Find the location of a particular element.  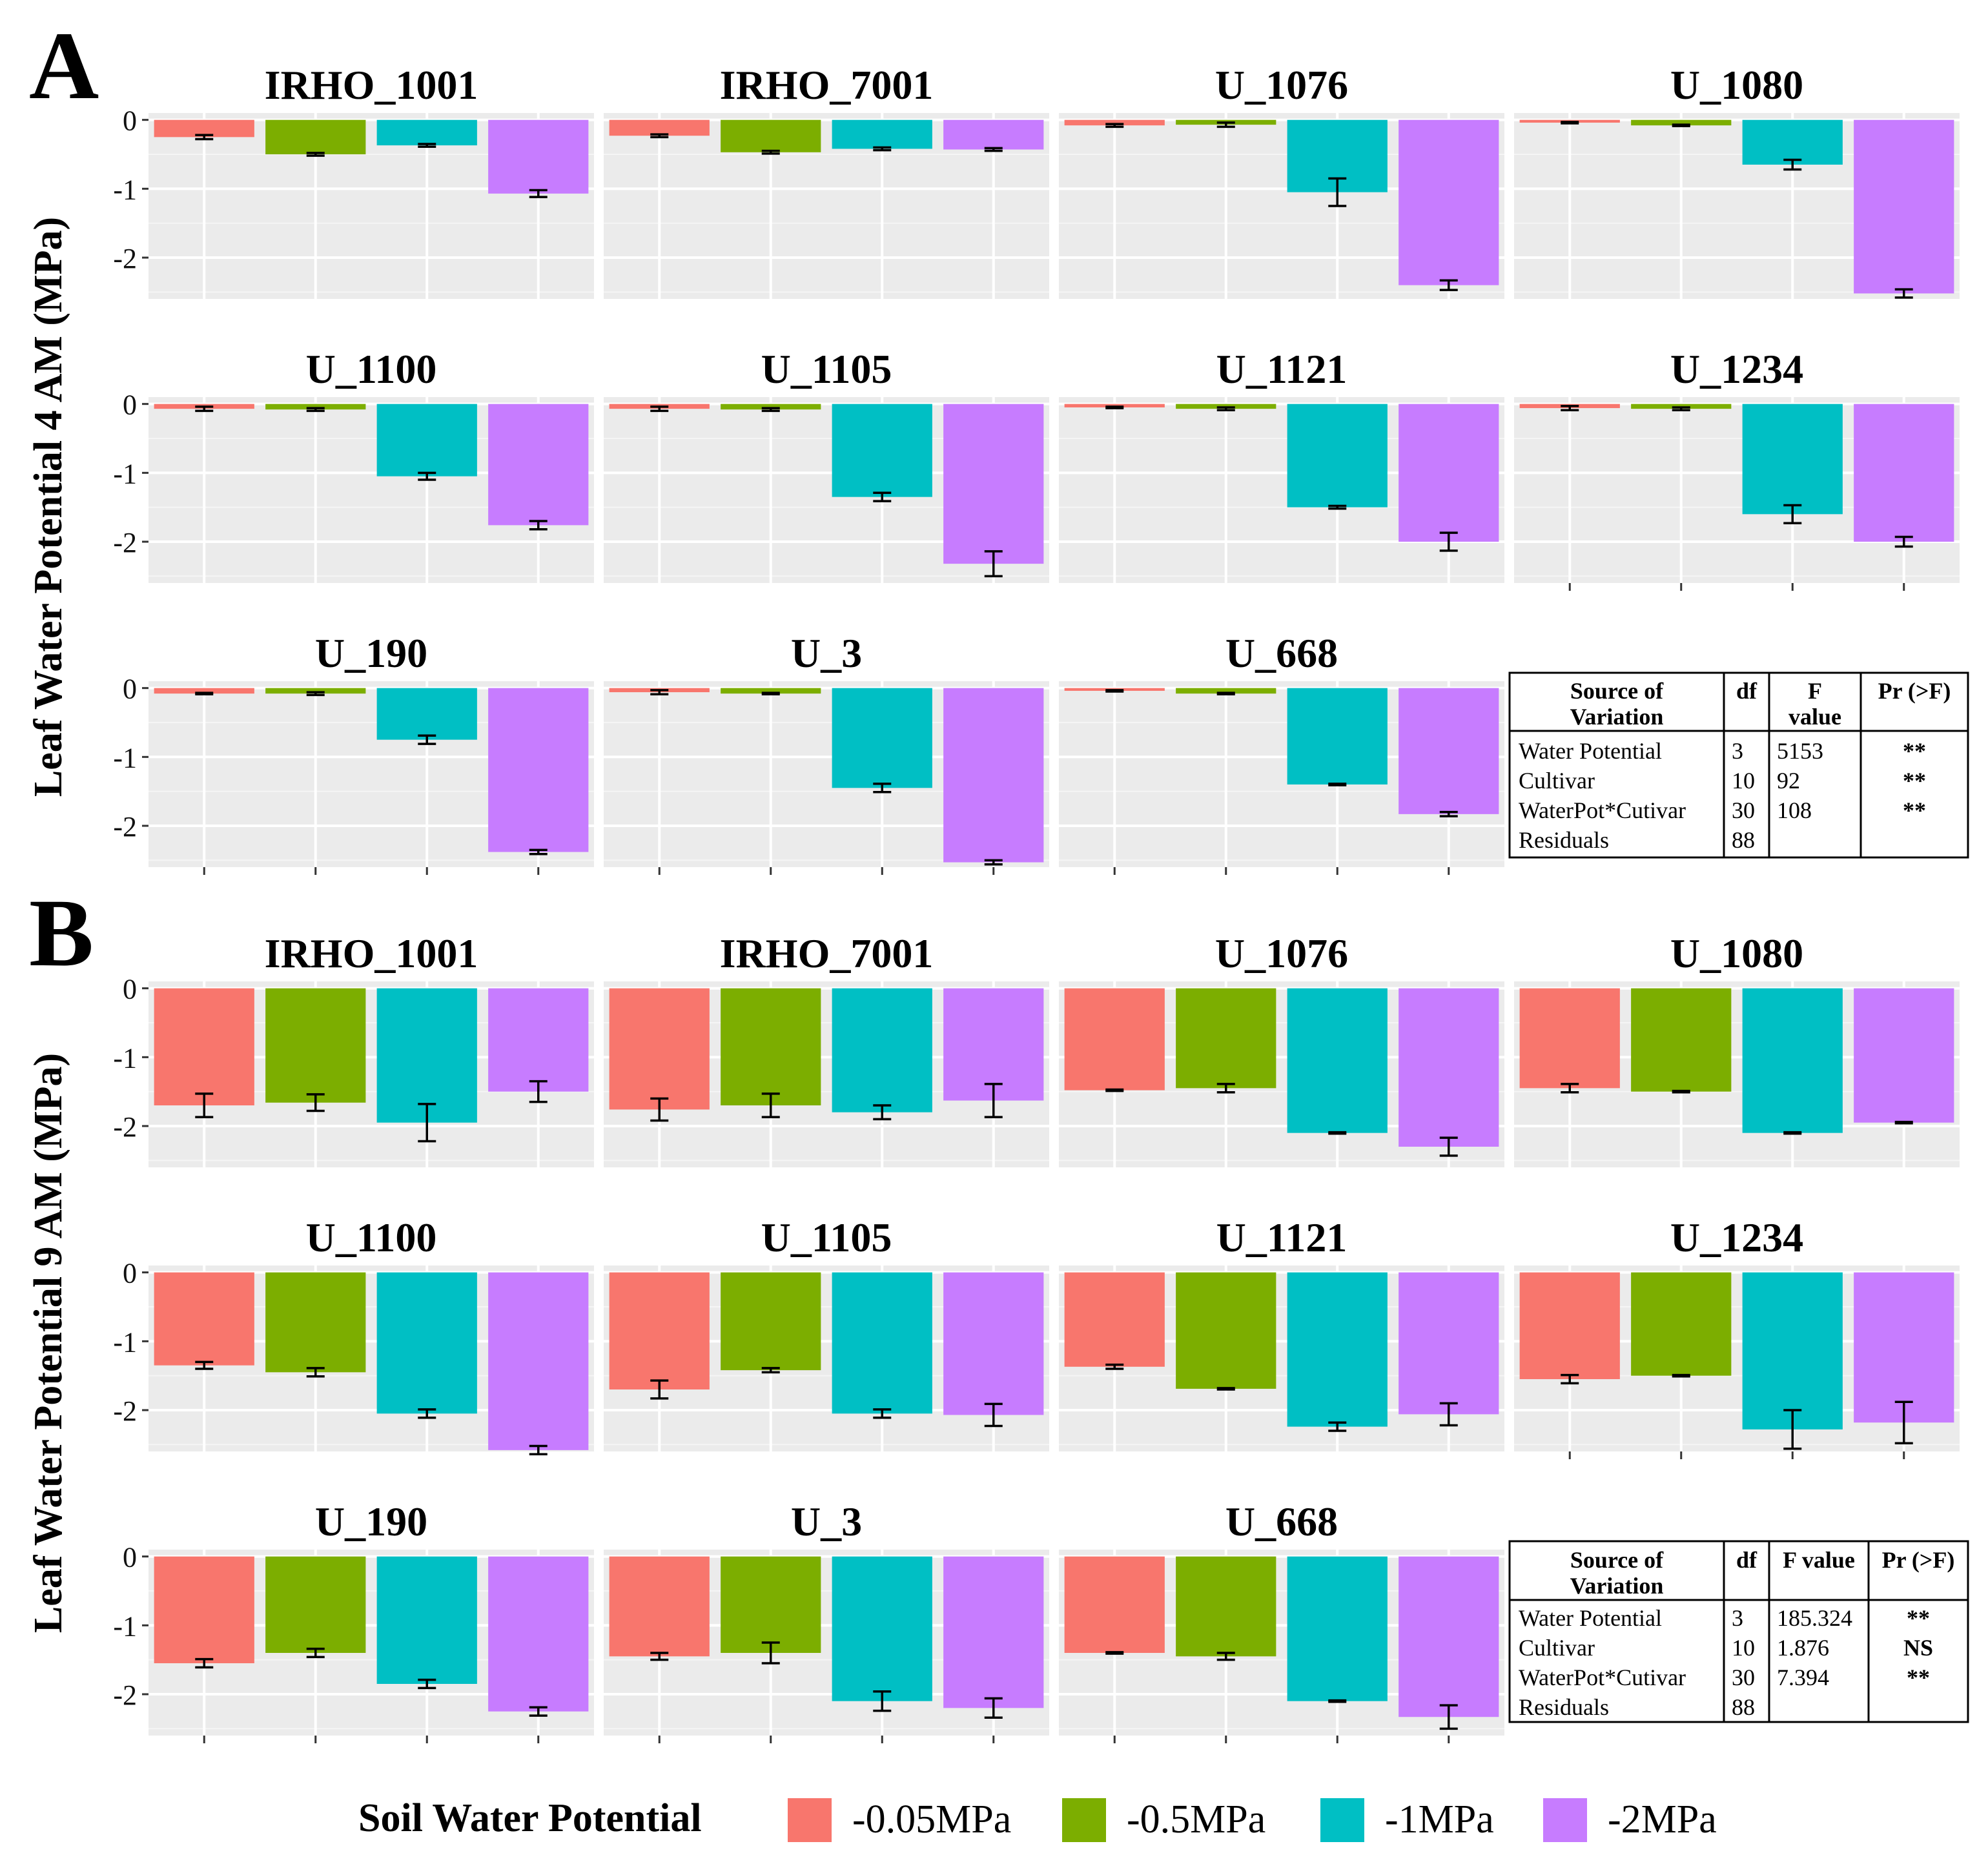

facet-title: U_3 is located at coordinates (826, 1521).